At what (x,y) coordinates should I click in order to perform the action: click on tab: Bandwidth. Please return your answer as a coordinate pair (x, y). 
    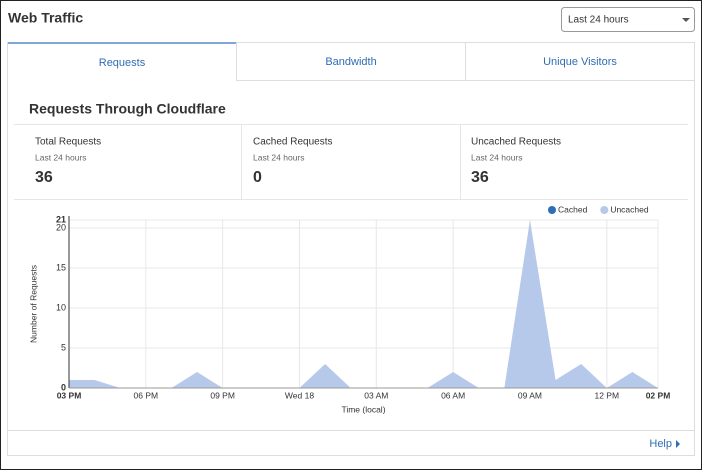
    Looking at the image, I should click on (350, 62).